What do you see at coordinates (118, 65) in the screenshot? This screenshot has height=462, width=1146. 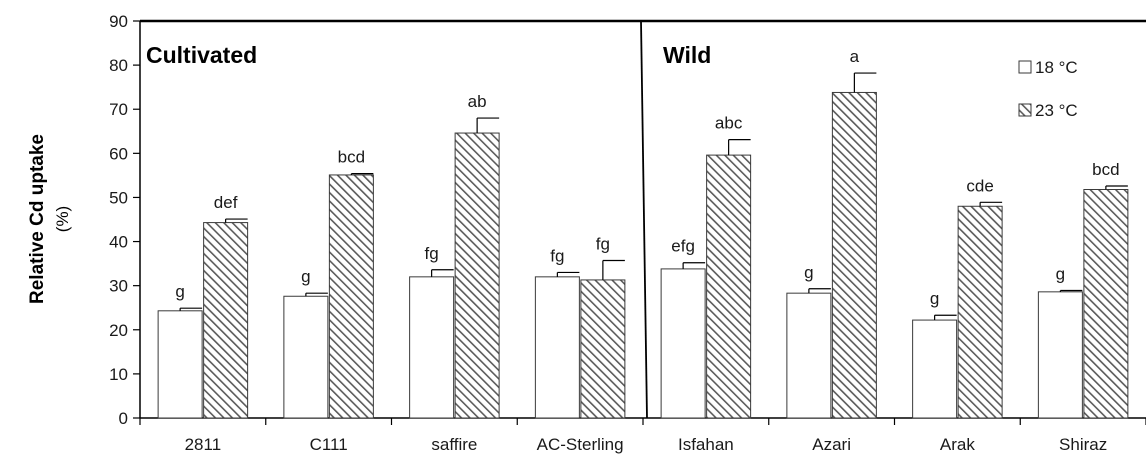 I see `y-tick-label: 80` at bounding box center [118, 65].